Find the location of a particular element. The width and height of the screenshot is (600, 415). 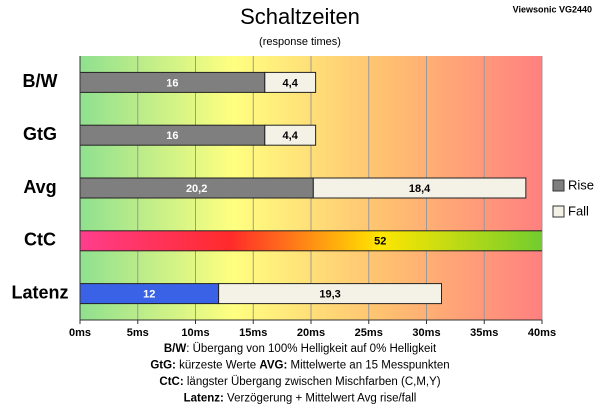

x-tick-label: 0ms is located at coordinates (80, 333).